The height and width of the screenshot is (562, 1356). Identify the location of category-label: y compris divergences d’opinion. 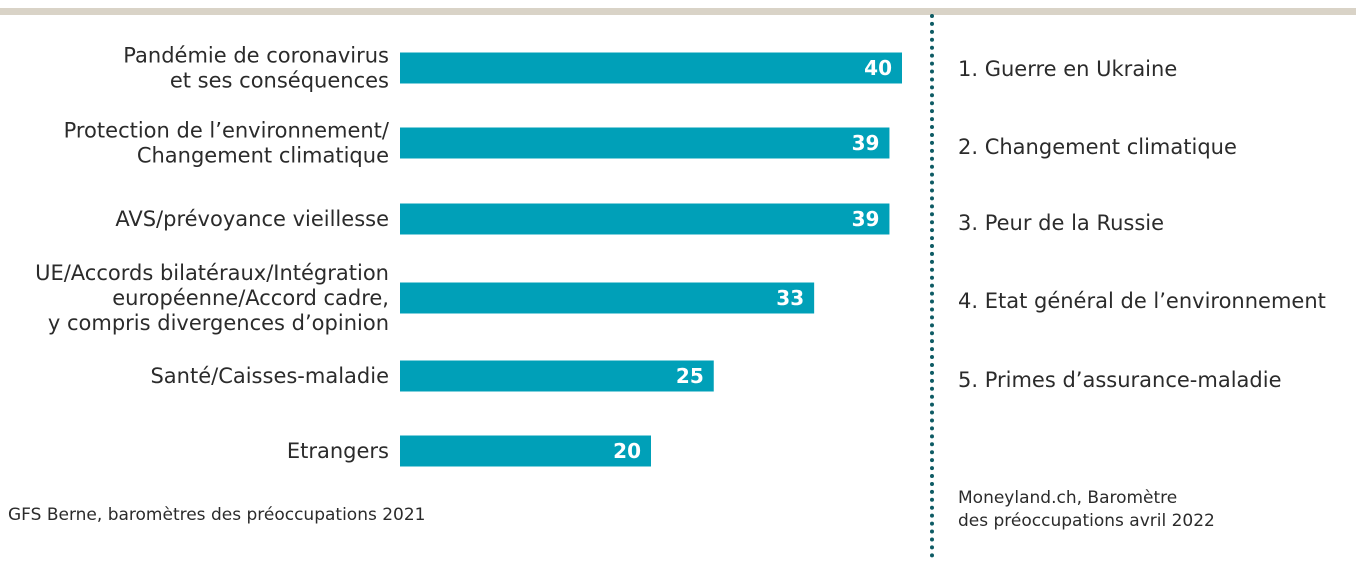
(218, 323).